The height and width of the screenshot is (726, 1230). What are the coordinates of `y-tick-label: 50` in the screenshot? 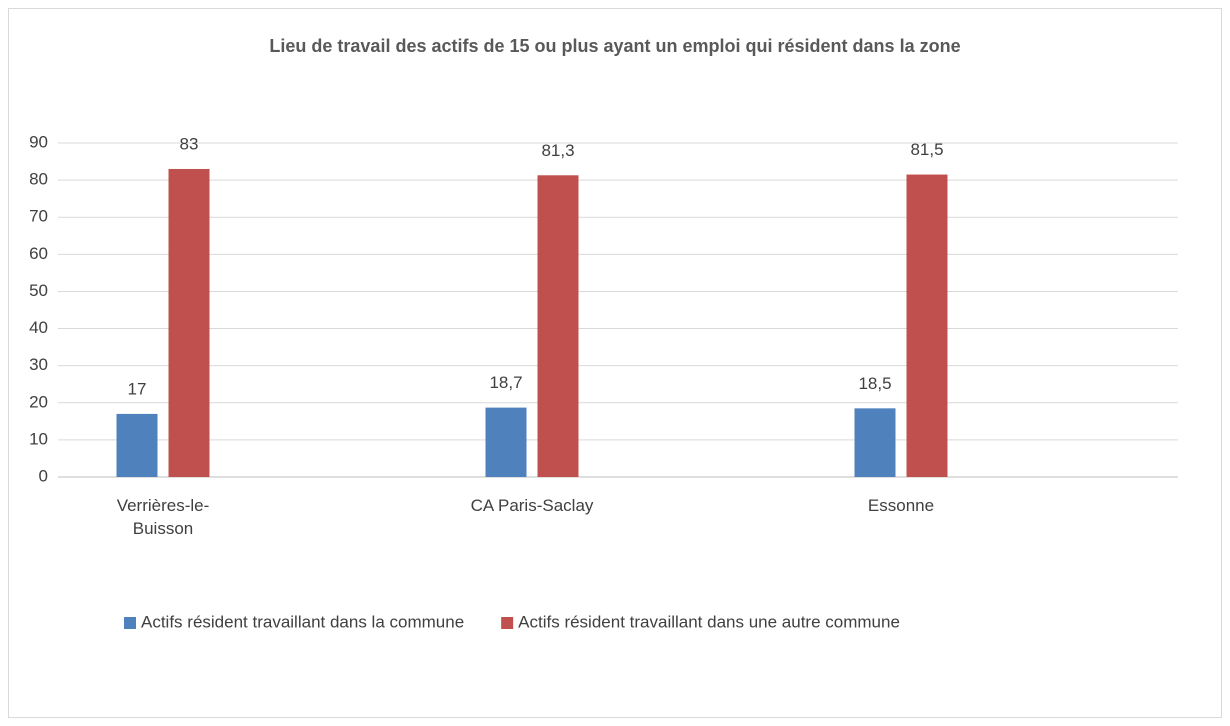 It's located at (38, 290).